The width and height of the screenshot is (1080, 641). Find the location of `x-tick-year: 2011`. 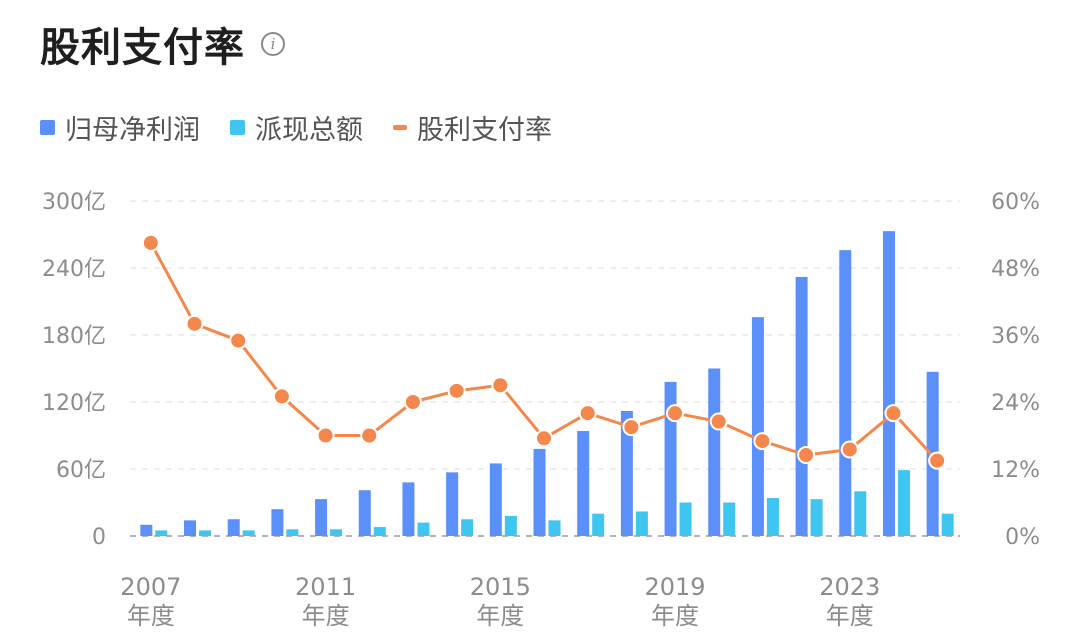

x-tick-year: 2011 is located at coordinates (325, 587).